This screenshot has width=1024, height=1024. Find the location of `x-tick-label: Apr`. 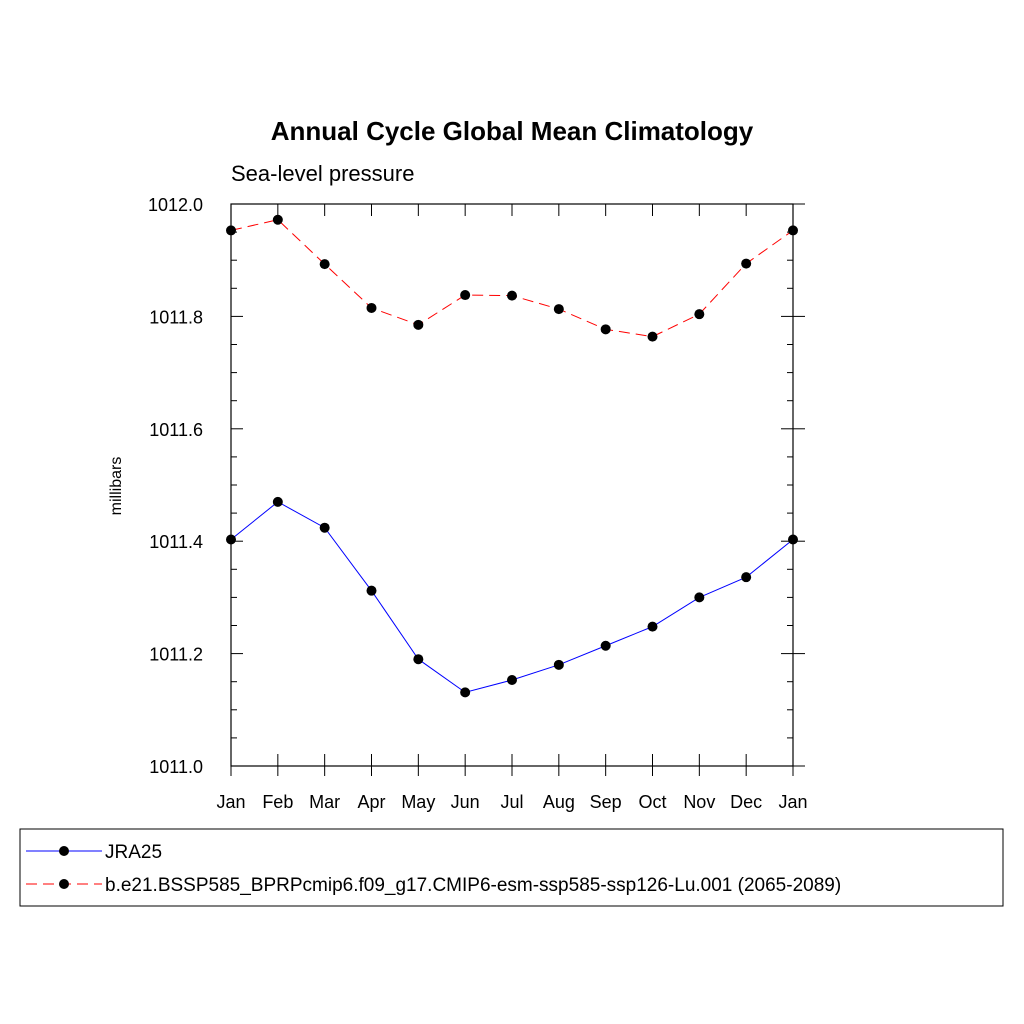

x-tick-label: Apr is located at coordinates (371, 802).